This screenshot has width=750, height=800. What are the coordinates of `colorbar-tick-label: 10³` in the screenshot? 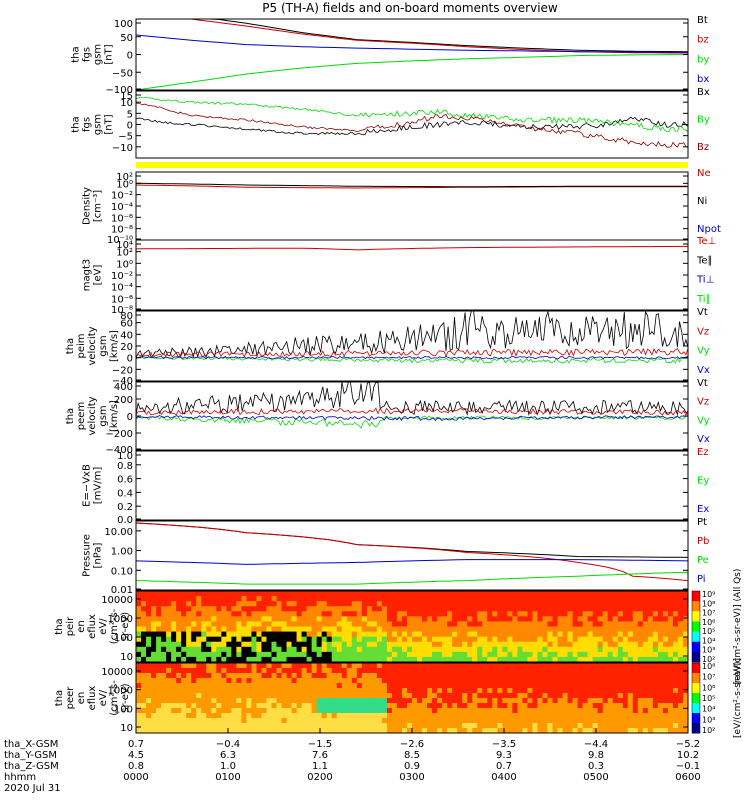 It's located at (708, 650).